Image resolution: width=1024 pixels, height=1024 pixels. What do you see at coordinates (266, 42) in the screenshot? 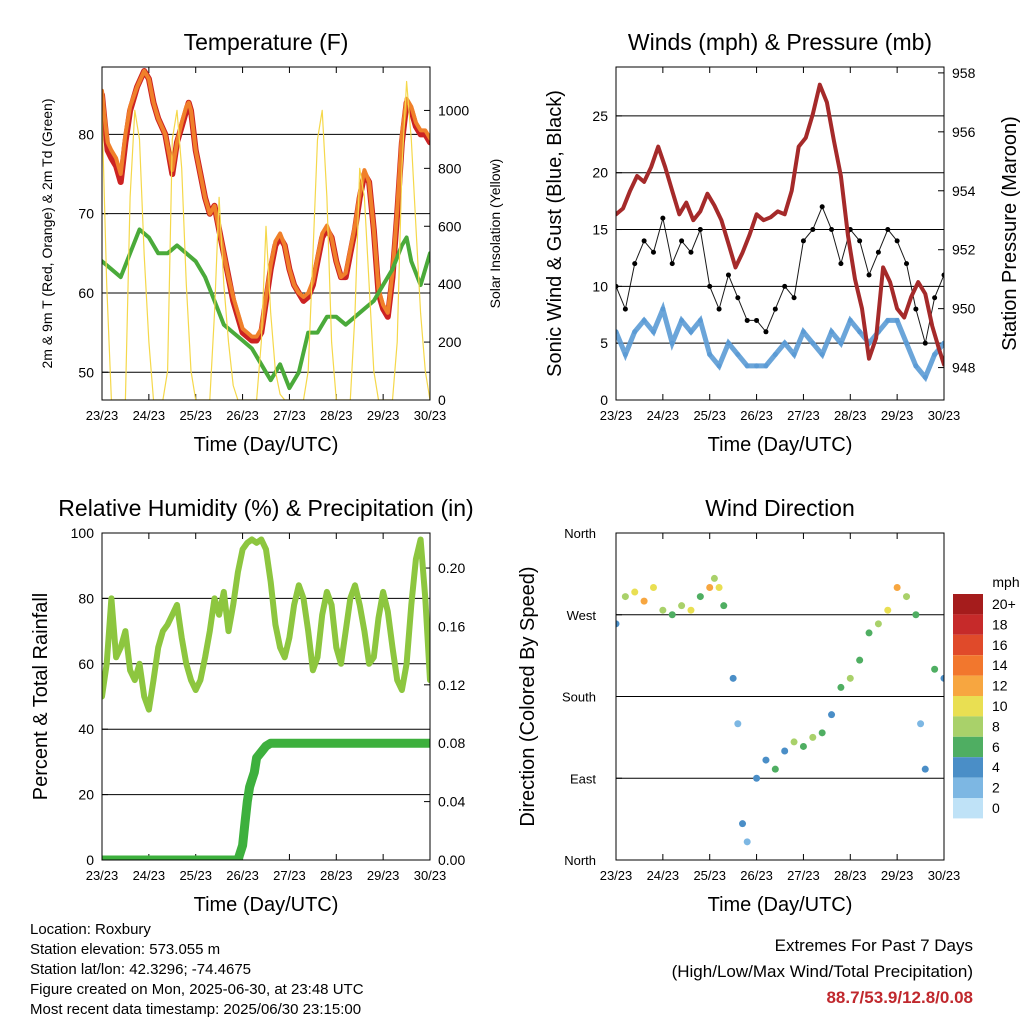
I see `chart-title-1: Temperature (F)` at bounding box center [266, 42].